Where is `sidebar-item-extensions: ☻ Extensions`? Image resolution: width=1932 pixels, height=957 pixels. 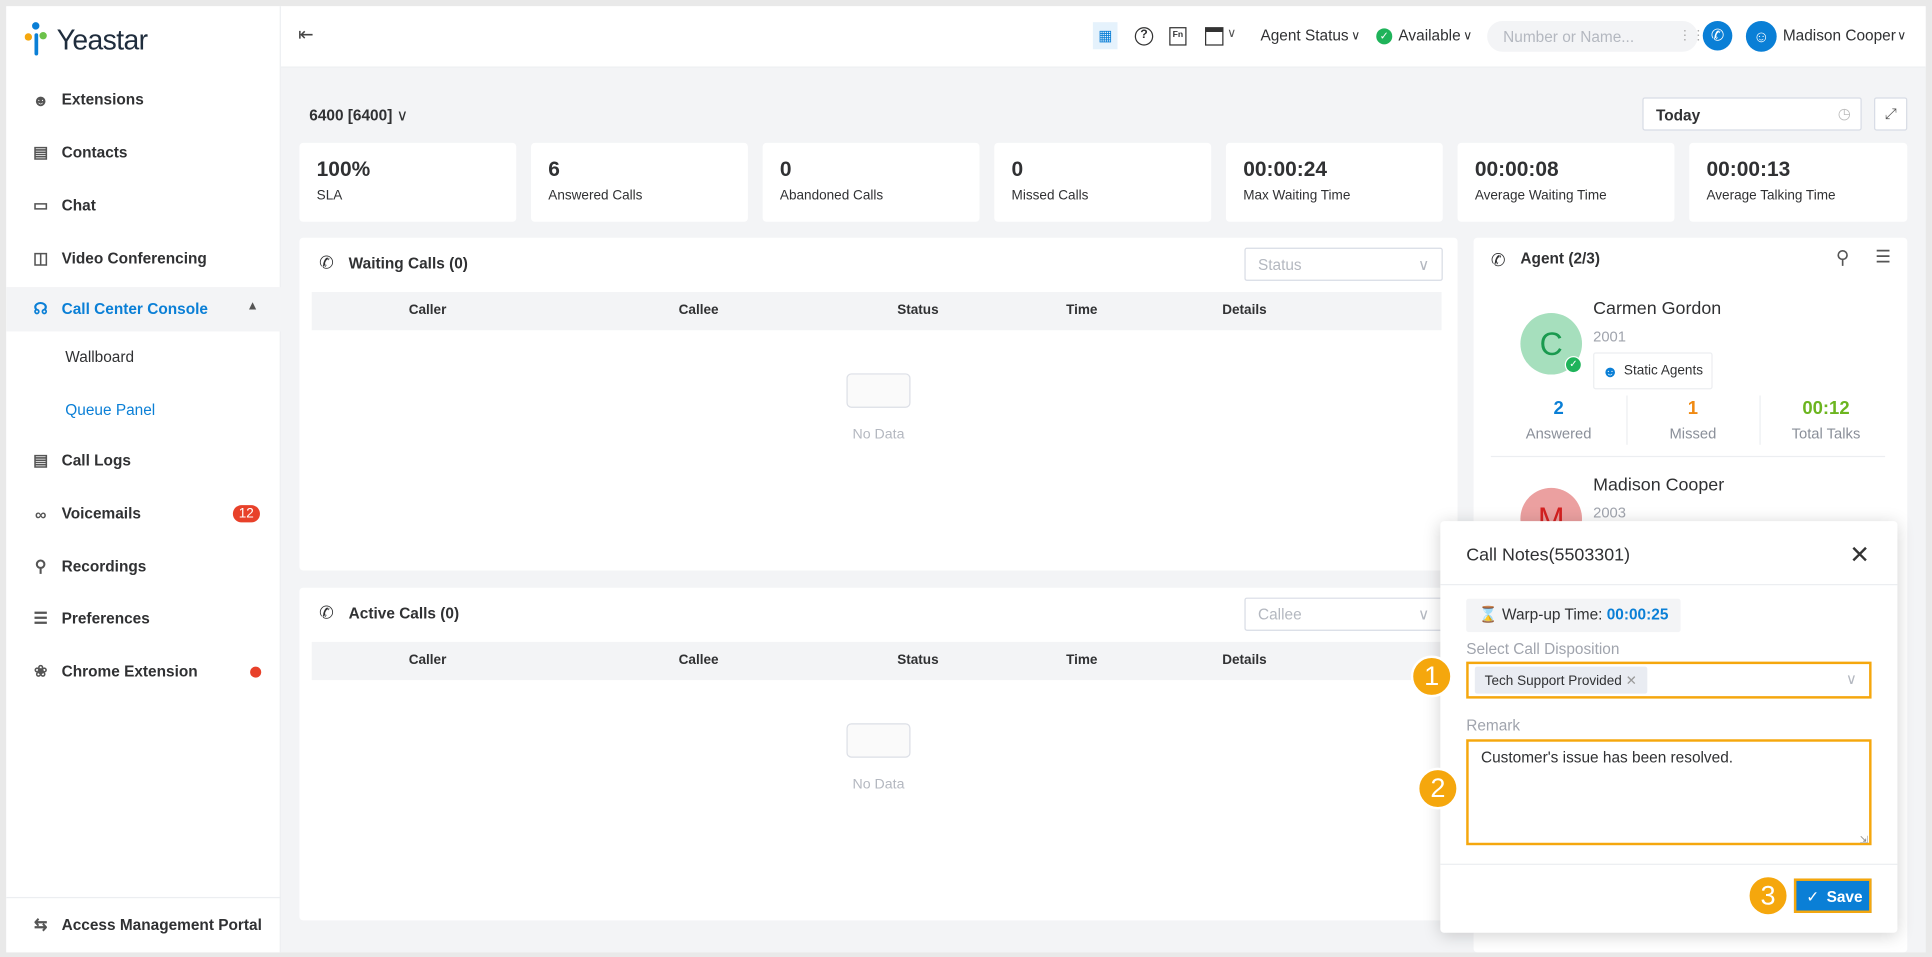 sidebar-item-extensions: ☻ Extensions is located at coordinates (143, 100).